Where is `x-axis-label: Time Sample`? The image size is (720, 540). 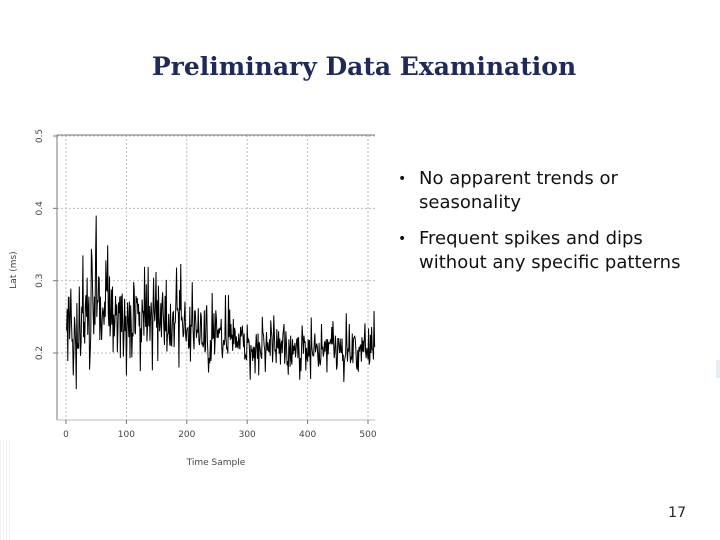
x-axis-label: Time Sample is located at coordinates (216, 463).